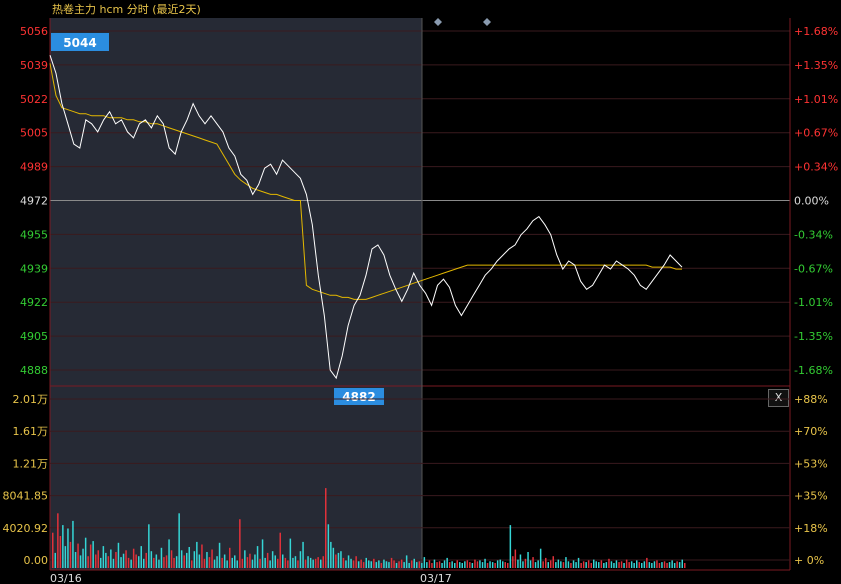 The width and height of the screenshot is (841, 584). I want to click on y-tick-label-right: -0.67%, so click(813, 268).